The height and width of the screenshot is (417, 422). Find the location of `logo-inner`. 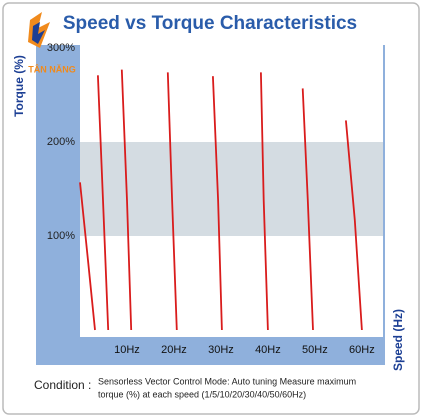

logo-inner is located at coordinates (38, 33).